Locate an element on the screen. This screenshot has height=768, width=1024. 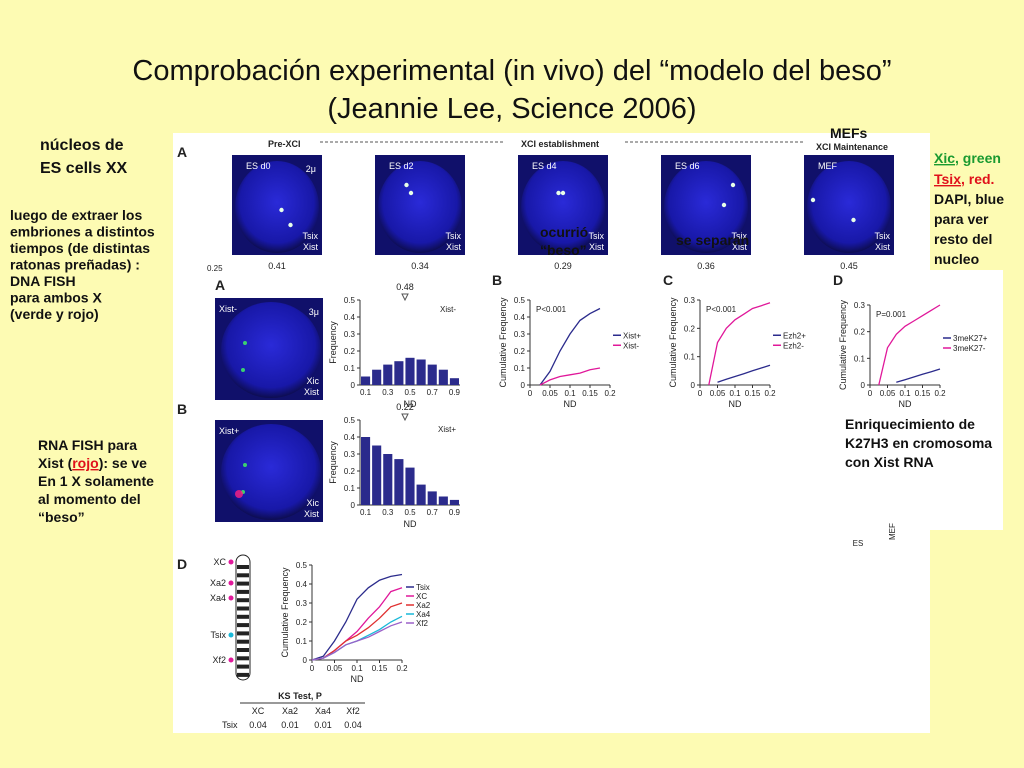
y-tick-label: 0 is located at coordinates (353, 505).